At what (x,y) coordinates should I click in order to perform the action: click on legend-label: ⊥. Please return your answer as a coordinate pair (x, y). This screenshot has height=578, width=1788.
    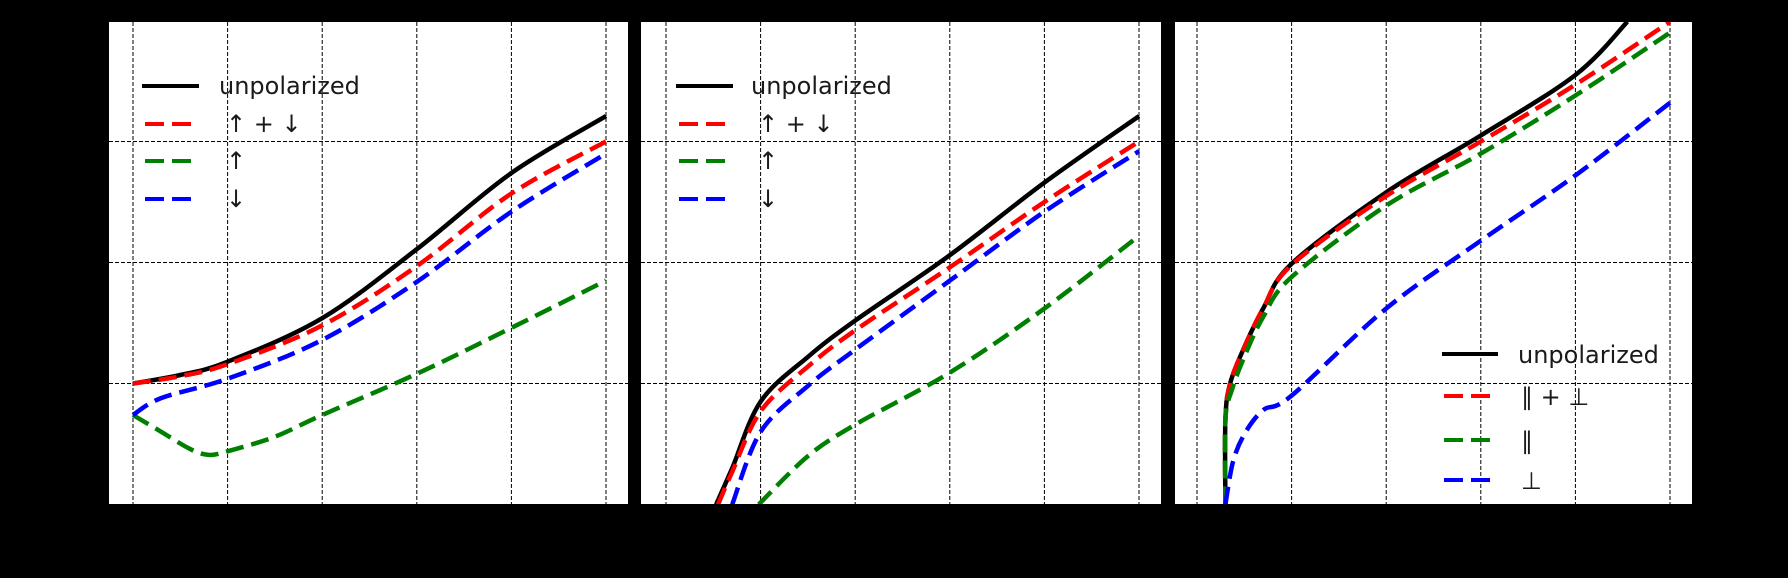
    Looking at the image, I should click on (1531, 481).